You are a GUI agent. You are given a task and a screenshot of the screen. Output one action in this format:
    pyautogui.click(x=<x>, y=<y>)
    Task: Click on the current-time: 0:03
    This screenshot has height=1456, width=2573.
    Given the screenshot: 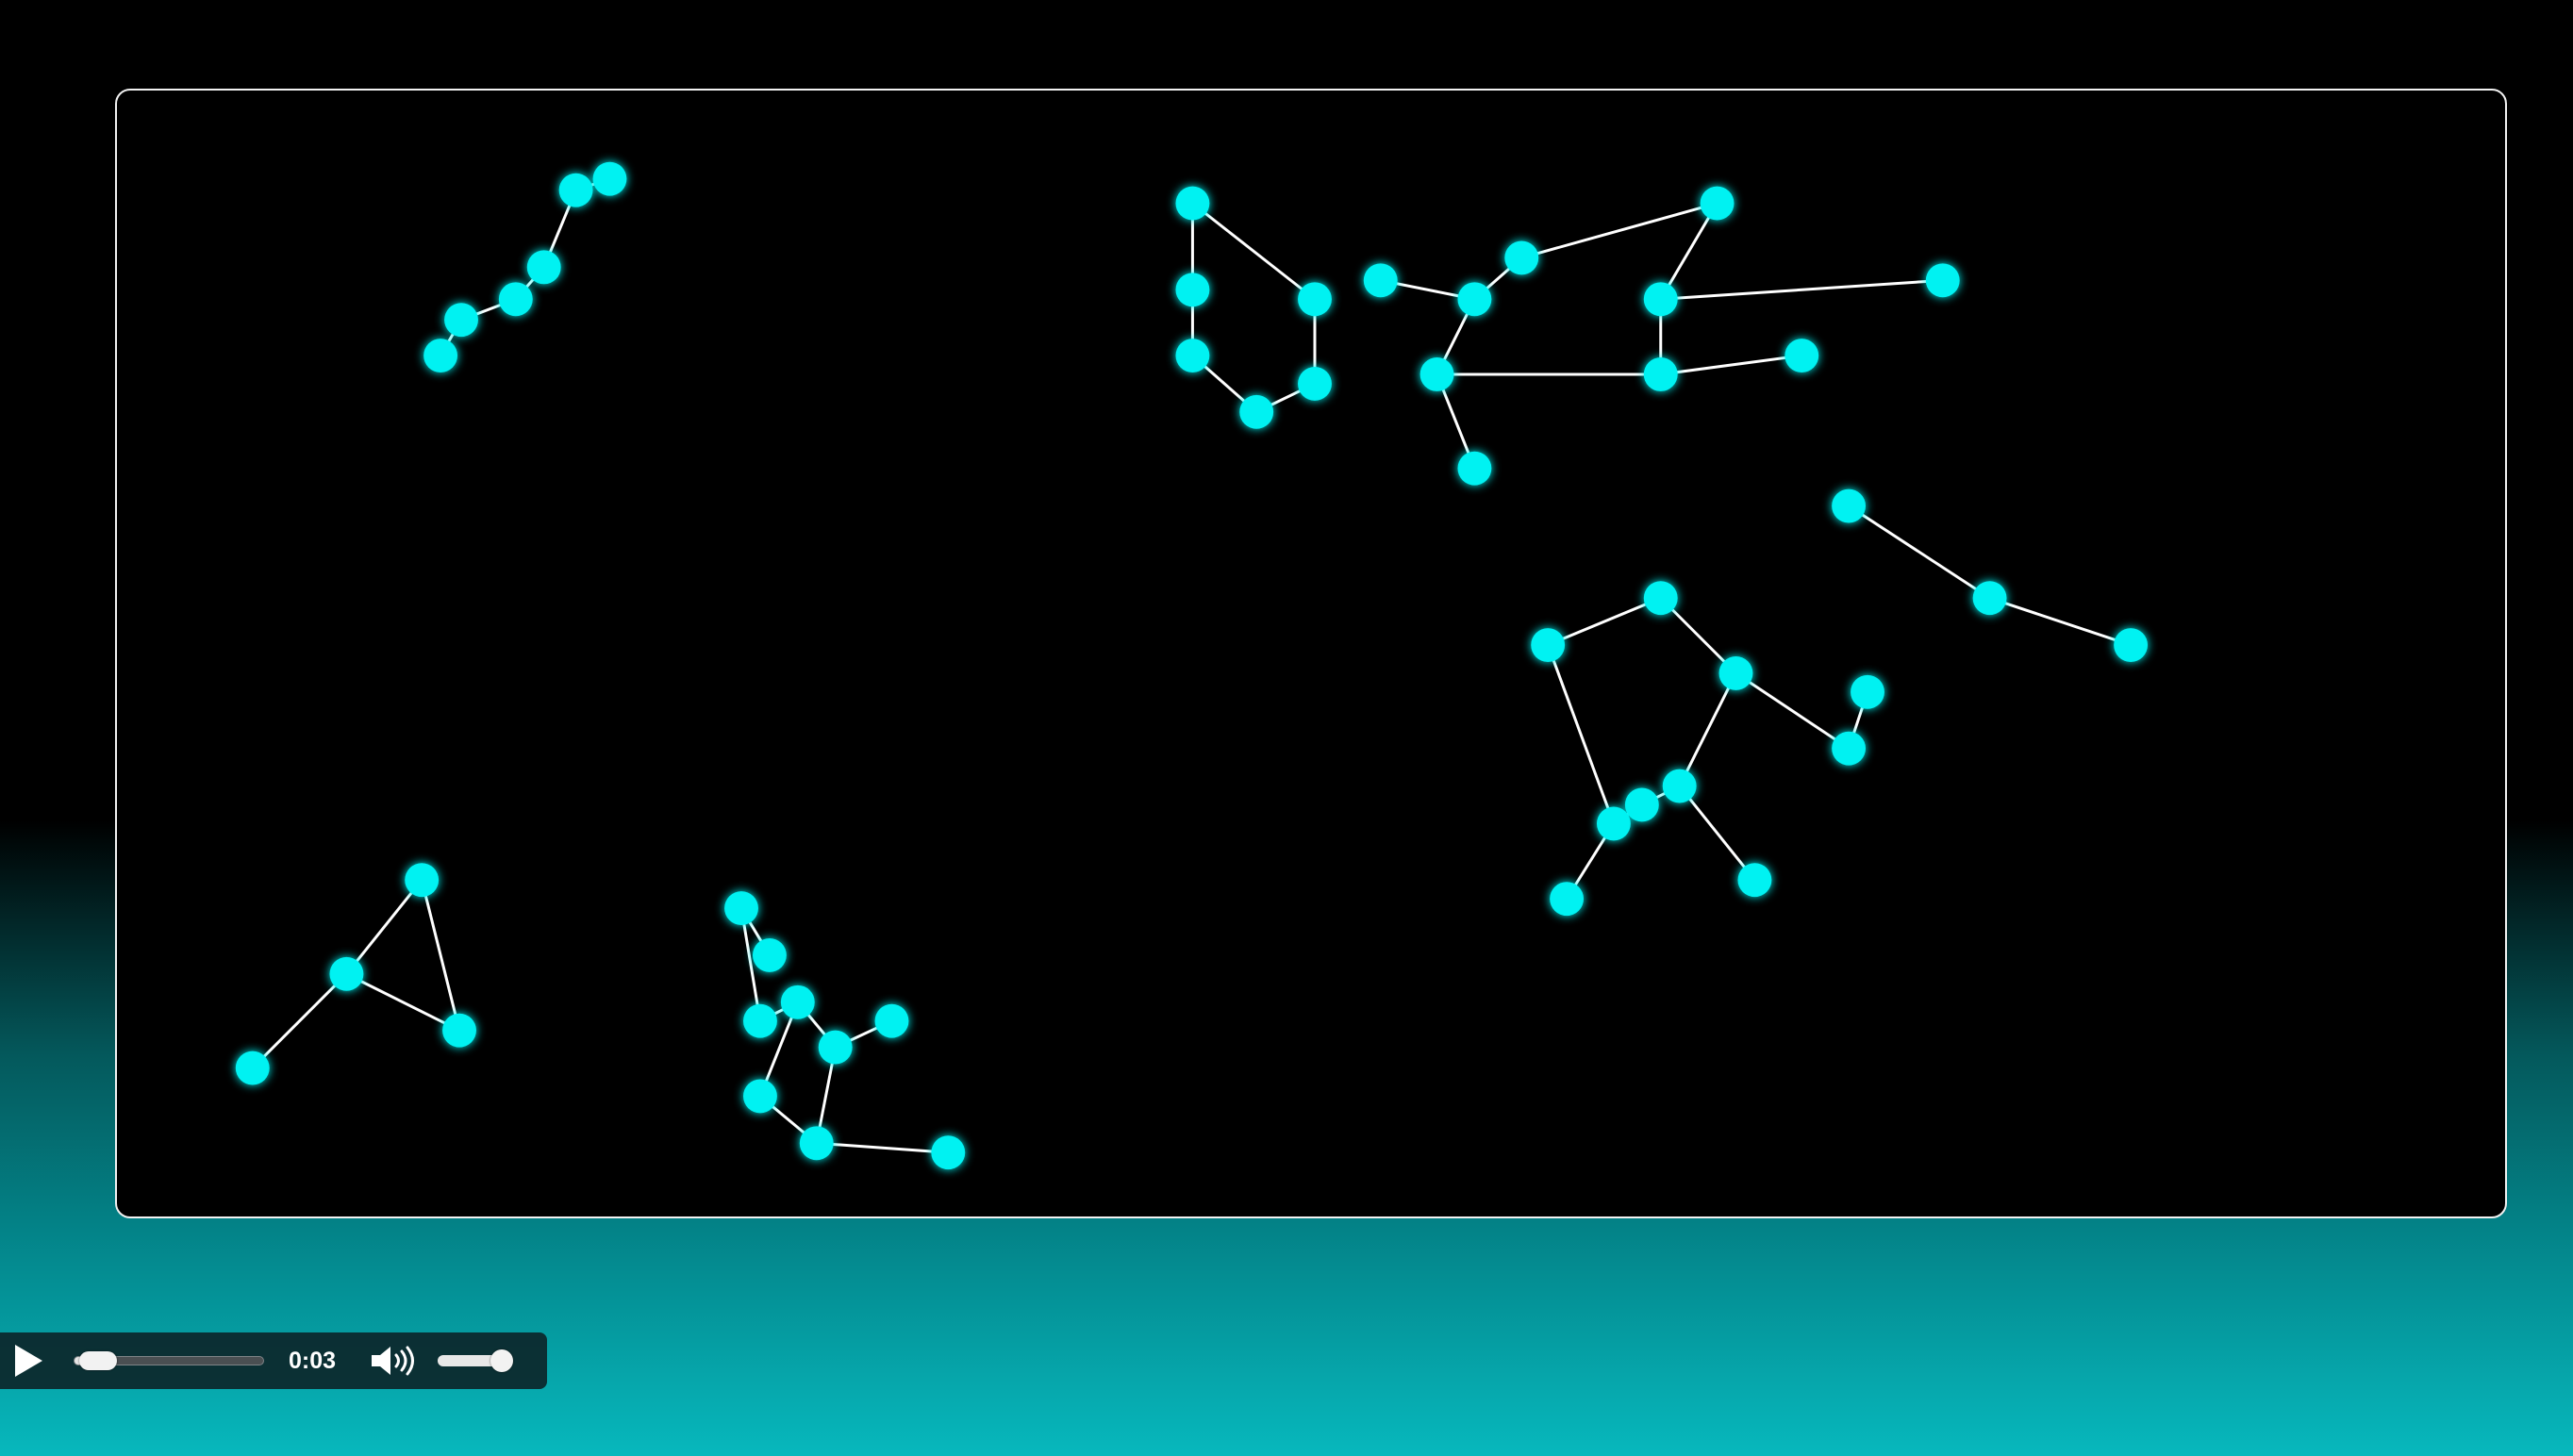 What is the action you would take?
    pyautogui.click(x=313, y=1361)
    